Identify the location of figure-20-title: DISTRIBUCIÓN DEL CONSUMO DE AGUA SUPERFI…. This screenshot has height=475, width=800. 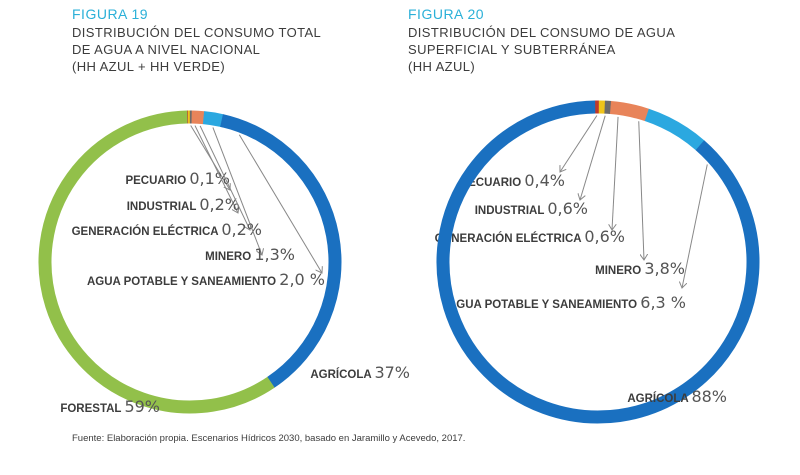
(542, 49).